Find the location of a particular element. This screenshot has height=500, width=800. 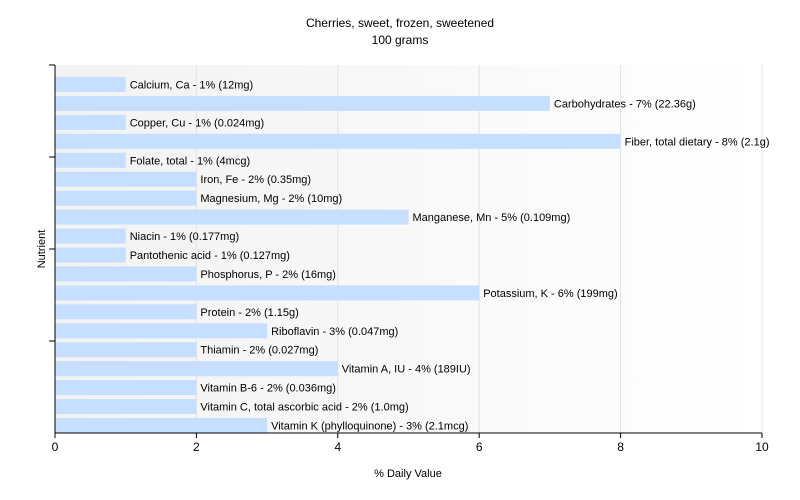

bar-label: Fiber, total dietary - 8% (2.1g) is located at coordinates (697, 142).